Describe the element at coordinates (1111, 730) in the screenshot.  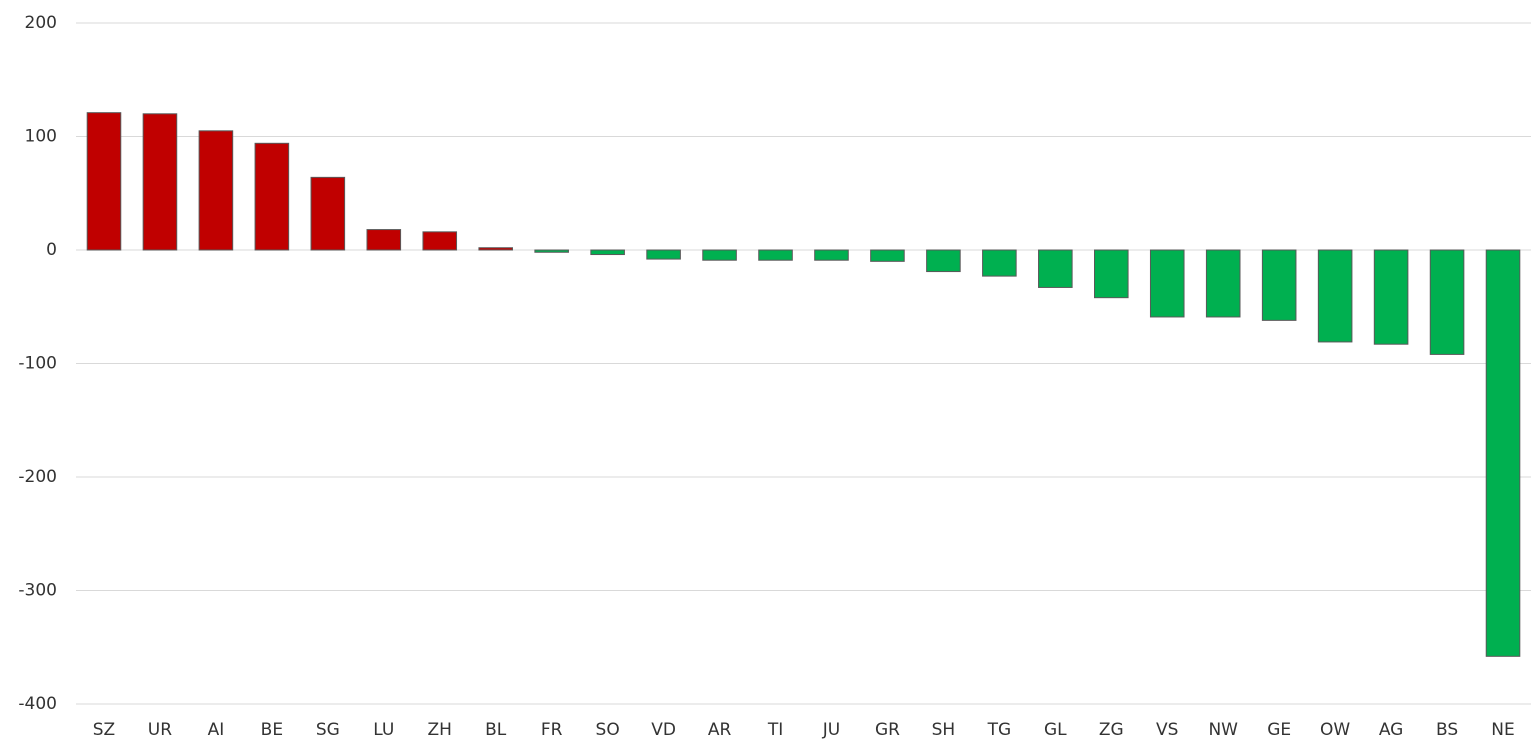
I see `x-tick-label: ZG` at that location.